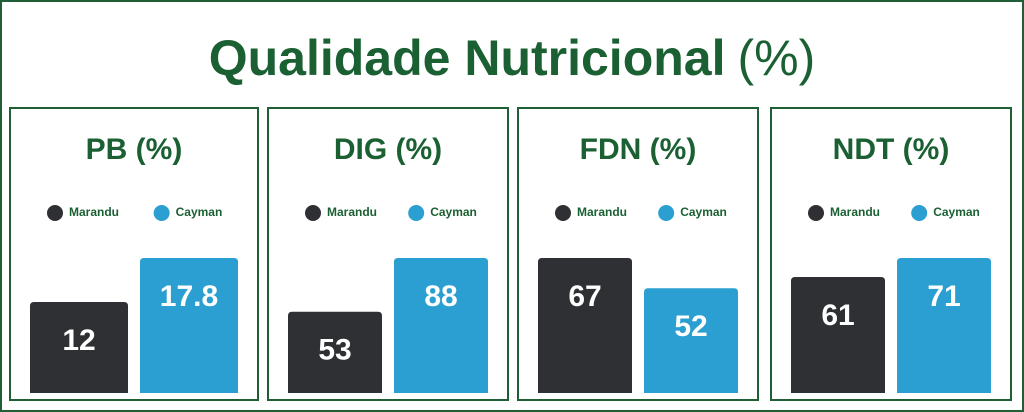 The image size is (1024, 412). Describe the element at coordinates (638, 149) in the screenshot. I see `panel-title: FDN (%)` at that location.